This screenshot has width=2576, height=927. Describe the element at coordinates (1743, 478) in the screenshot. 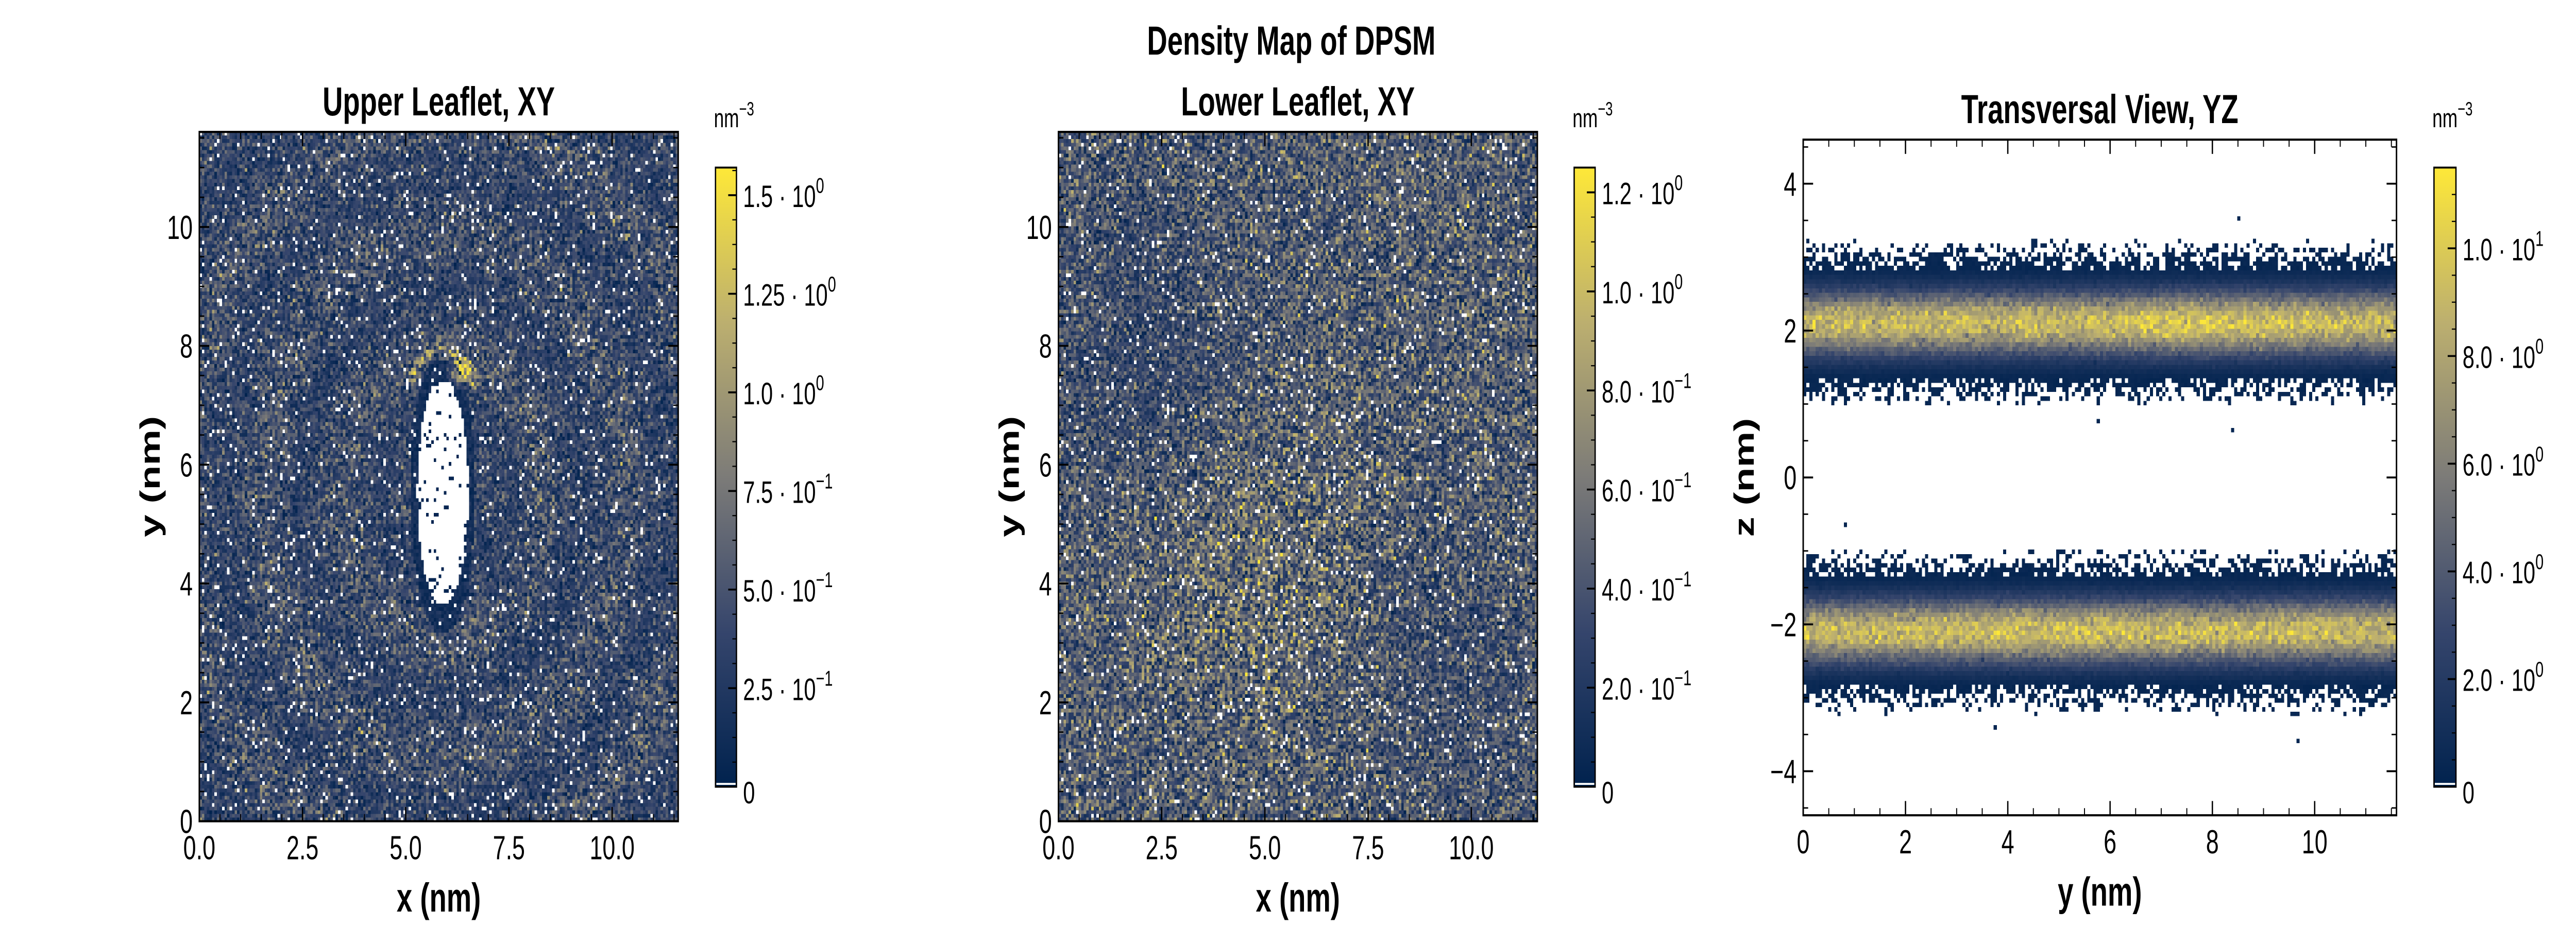

I see `y-axis-label: z (nm)` at that location.